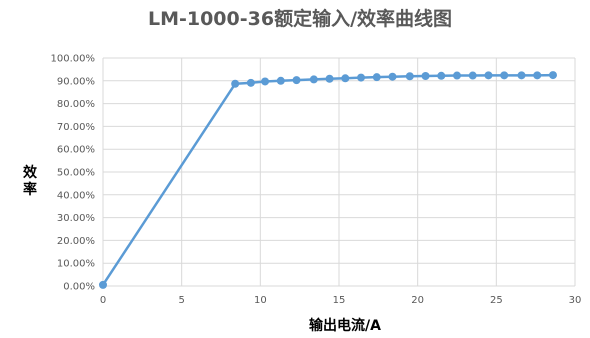 The image size is (590, 338). I want to click on y-tick-label: 10.00%, so click(76, 264).